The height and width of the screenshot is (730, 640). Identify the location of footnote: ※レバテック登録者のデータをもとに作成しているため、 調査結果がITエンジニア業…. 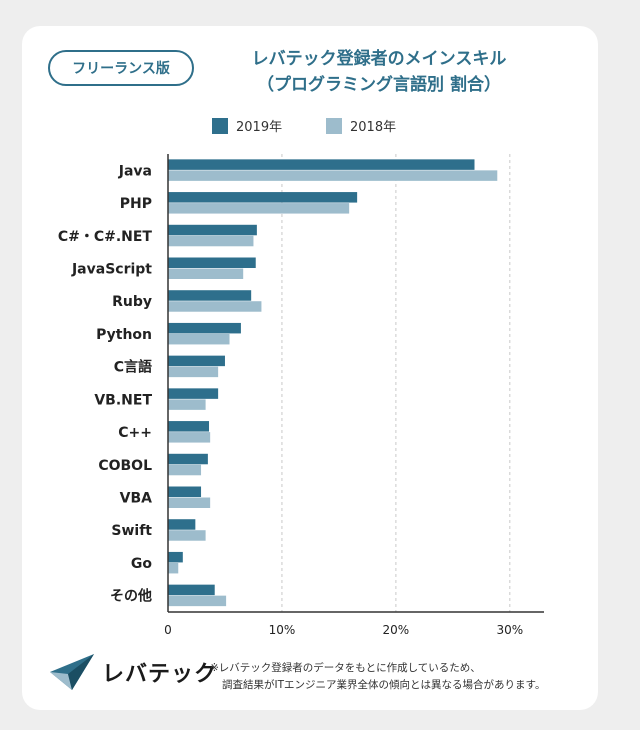
(400, 677).